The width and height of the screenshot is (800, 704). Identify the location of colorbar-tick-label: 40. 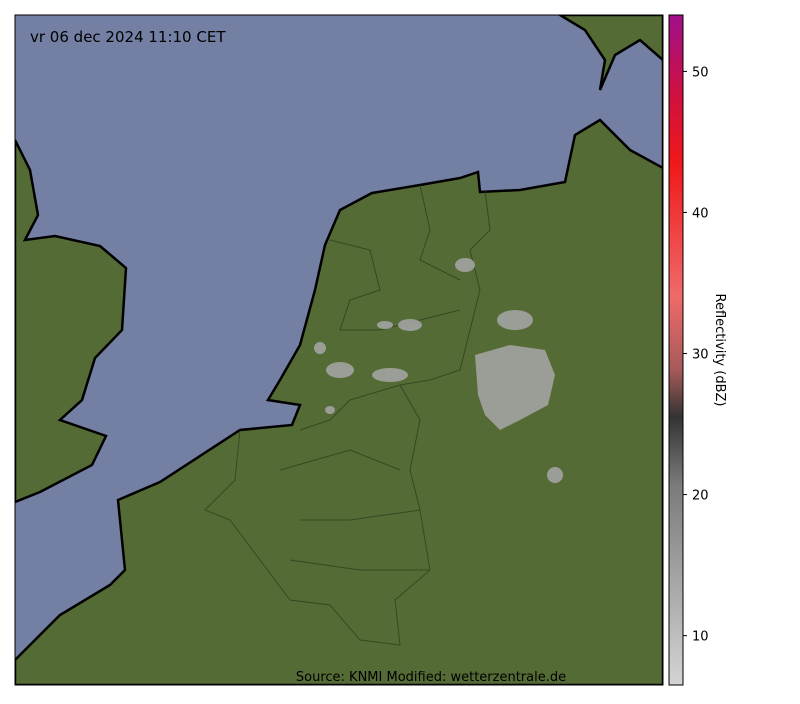
(700, 213).